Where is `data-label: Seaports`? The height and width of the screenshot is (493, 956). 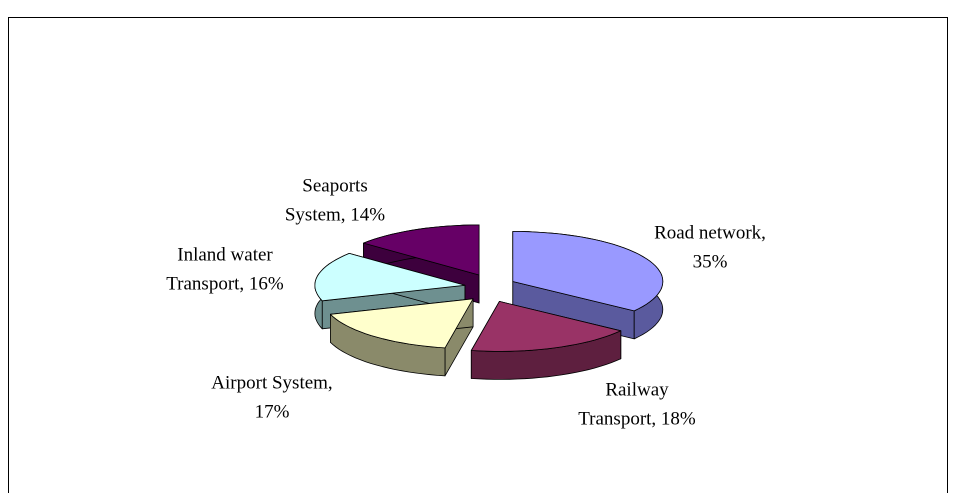
data-label: Seaports is located at coordinates (334, 185).